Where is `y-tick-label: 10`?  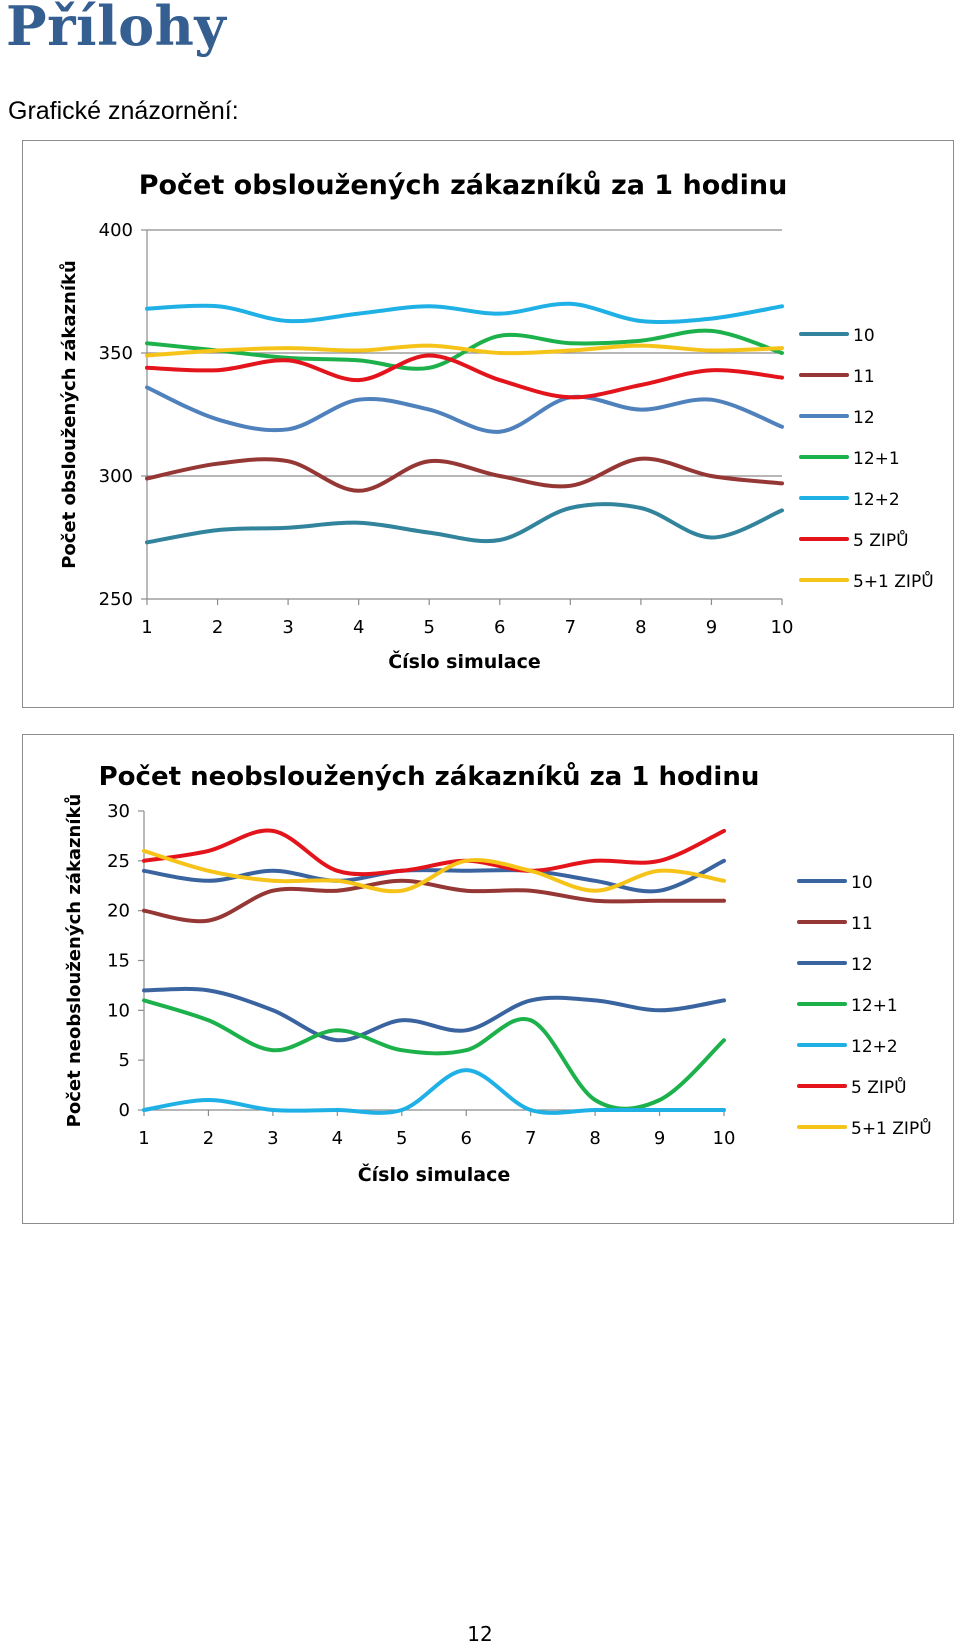
y-tick-label: 10 is located at coordinates (118, 1010).